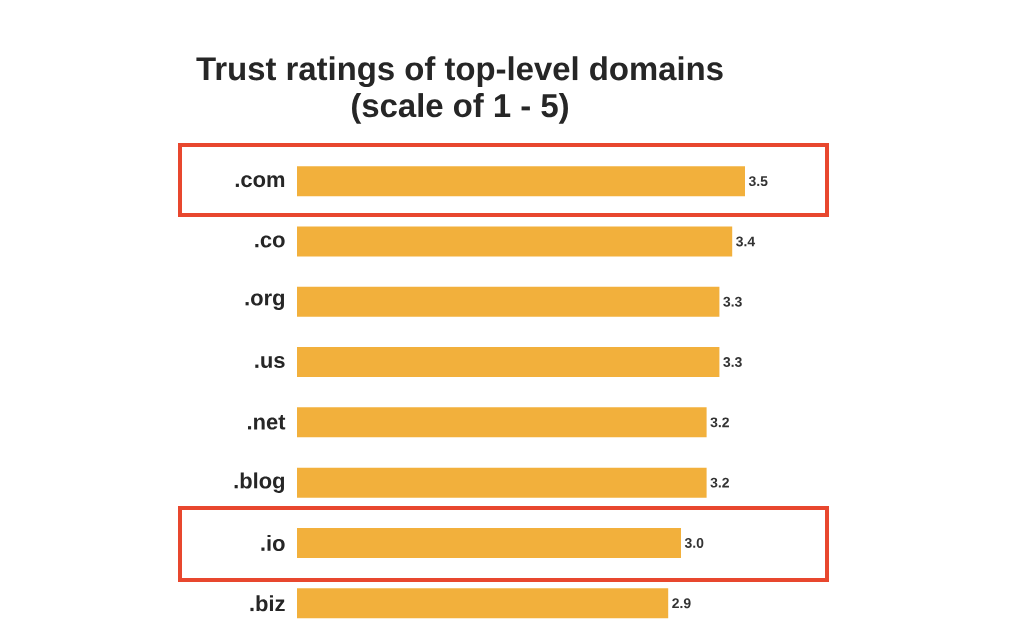 This screenshot has height=641, width=1024. Describe the element at coordinates (270, 362) in the screenshot. I see `y-tick-label: .us` at that location.